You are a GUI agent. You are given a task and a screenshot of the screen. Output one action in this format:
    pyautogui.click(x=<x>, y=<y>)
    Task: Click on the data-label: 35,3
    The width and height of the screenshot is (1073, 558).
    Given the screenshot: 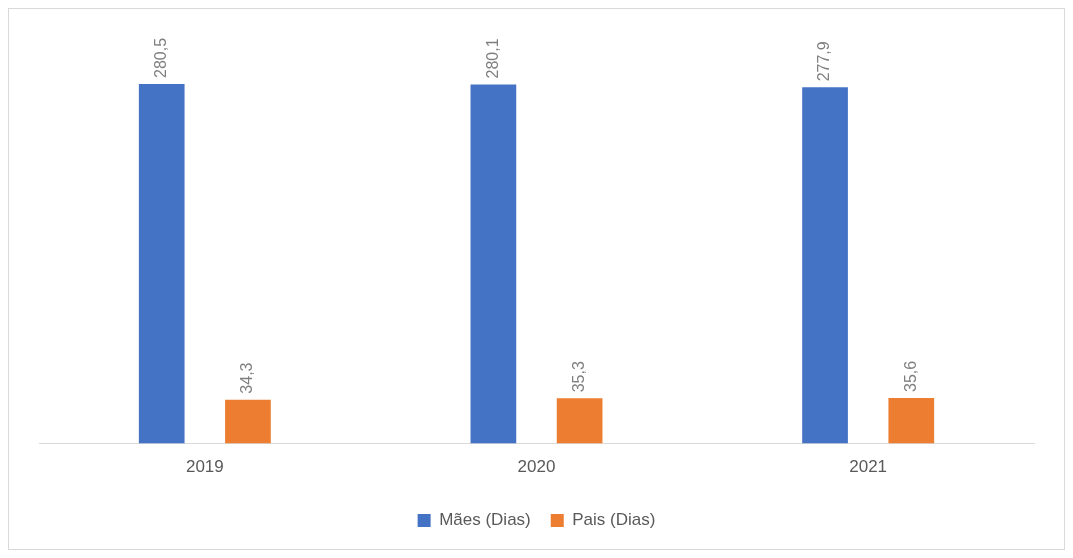 What is the action you would take?
    pyautogui.click(x=579, y=377)
    